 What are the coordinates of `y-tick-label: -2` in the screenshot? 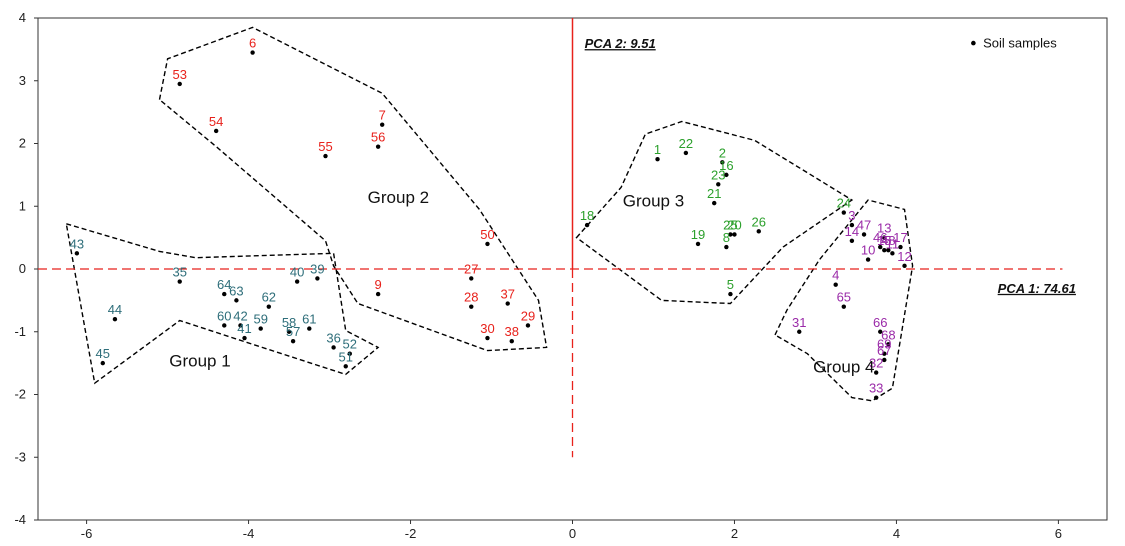 It's located at (20, 394).